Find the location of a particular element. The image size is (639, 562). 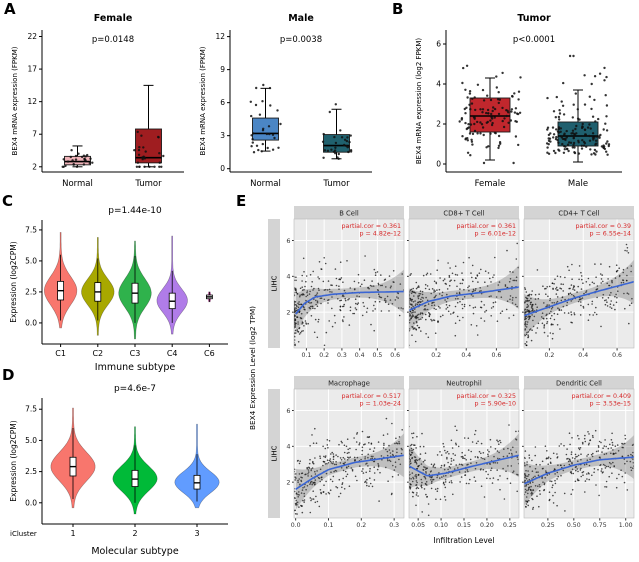

svg-text: Neutrophil is located at coordinates (464, 384).